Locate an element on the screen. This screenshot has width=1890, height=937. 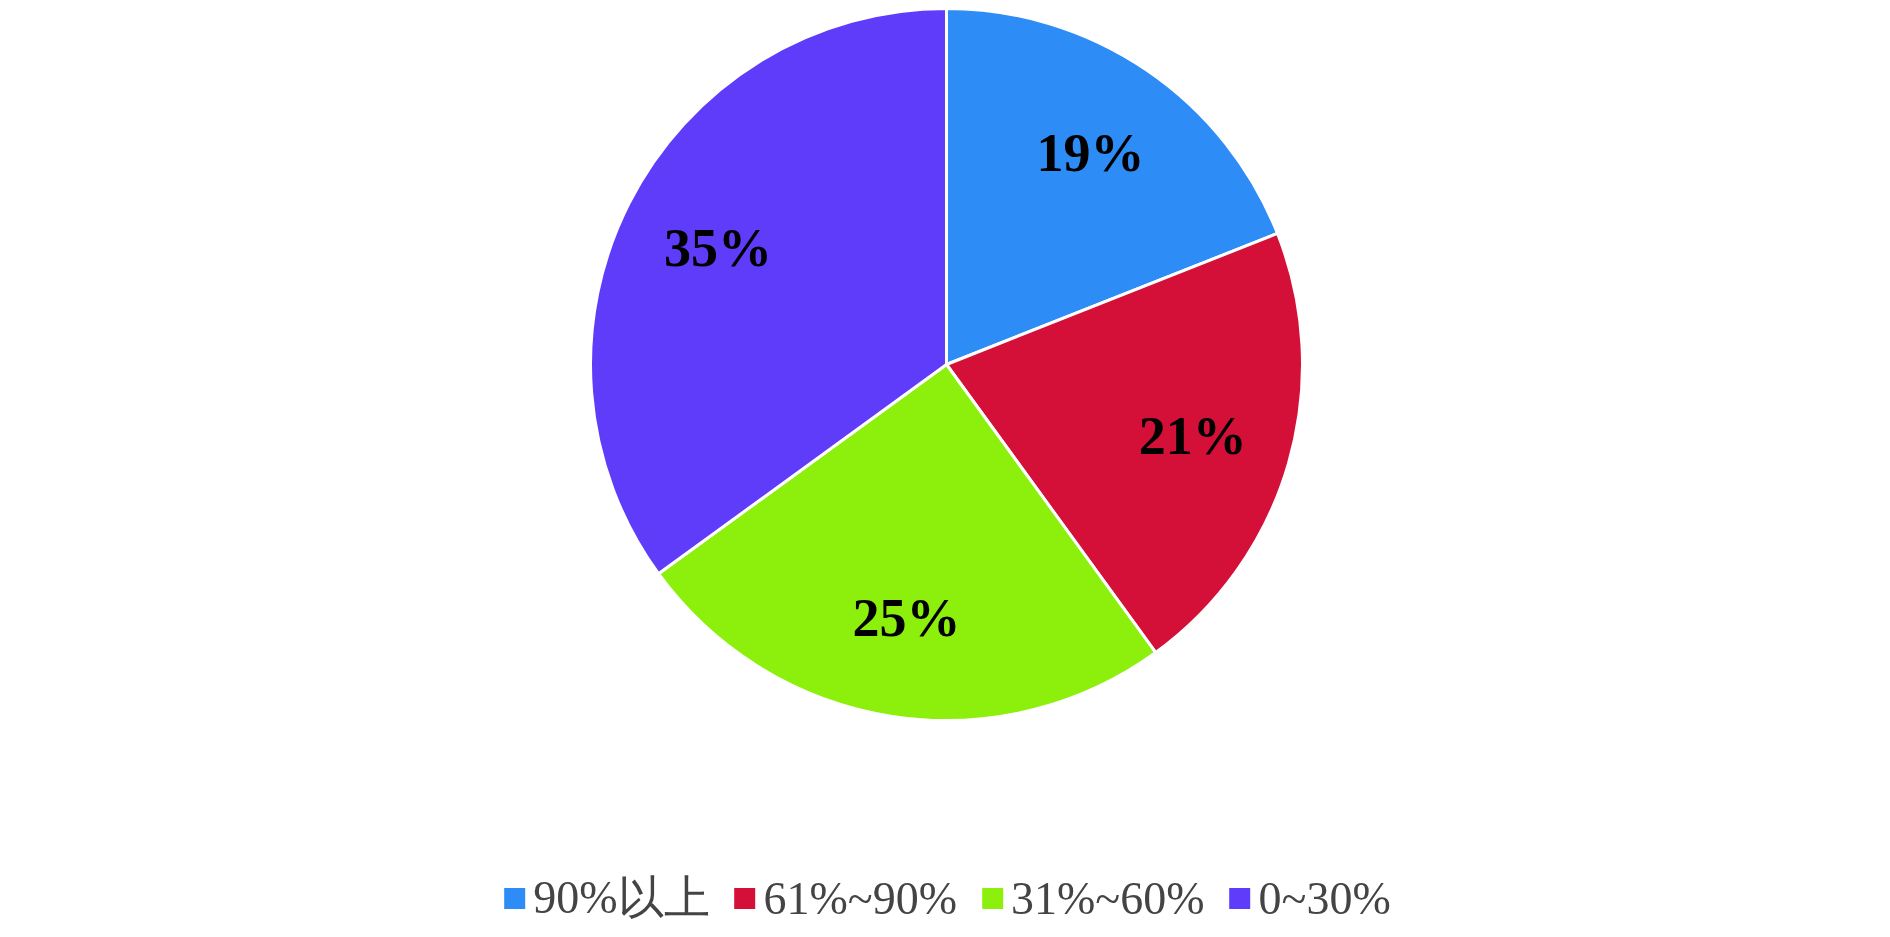
data-label: 19% is located at coordinates (1090, 152).